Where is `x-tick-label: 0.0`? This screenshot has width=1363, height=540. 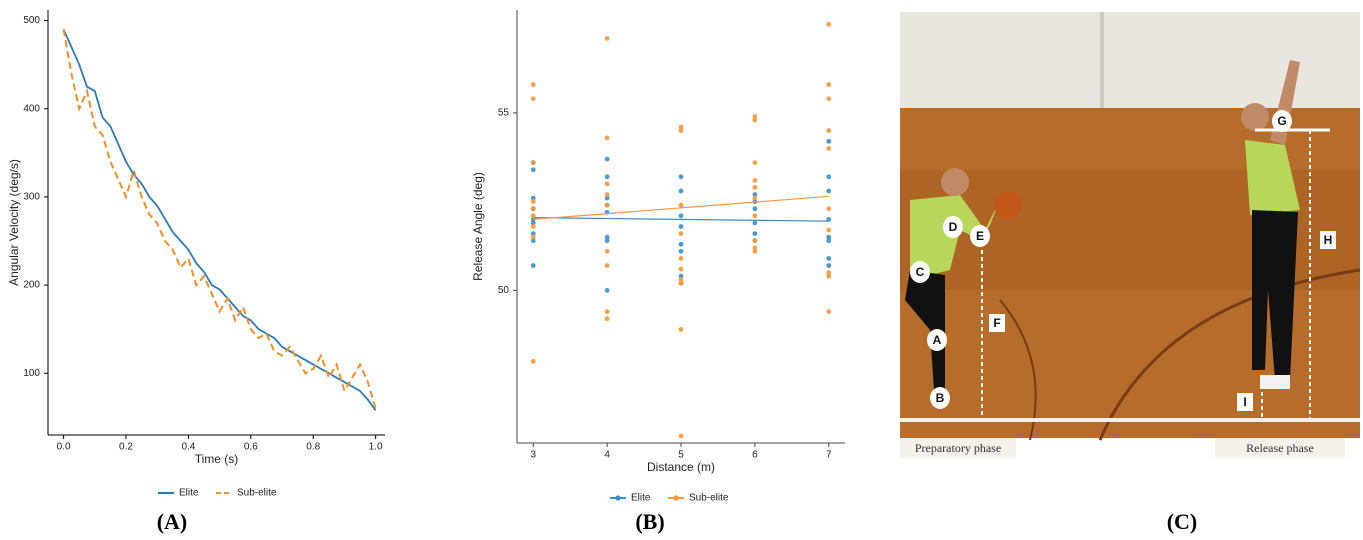
x-tick-label: 0.0 is located at coordinates (64, 447).